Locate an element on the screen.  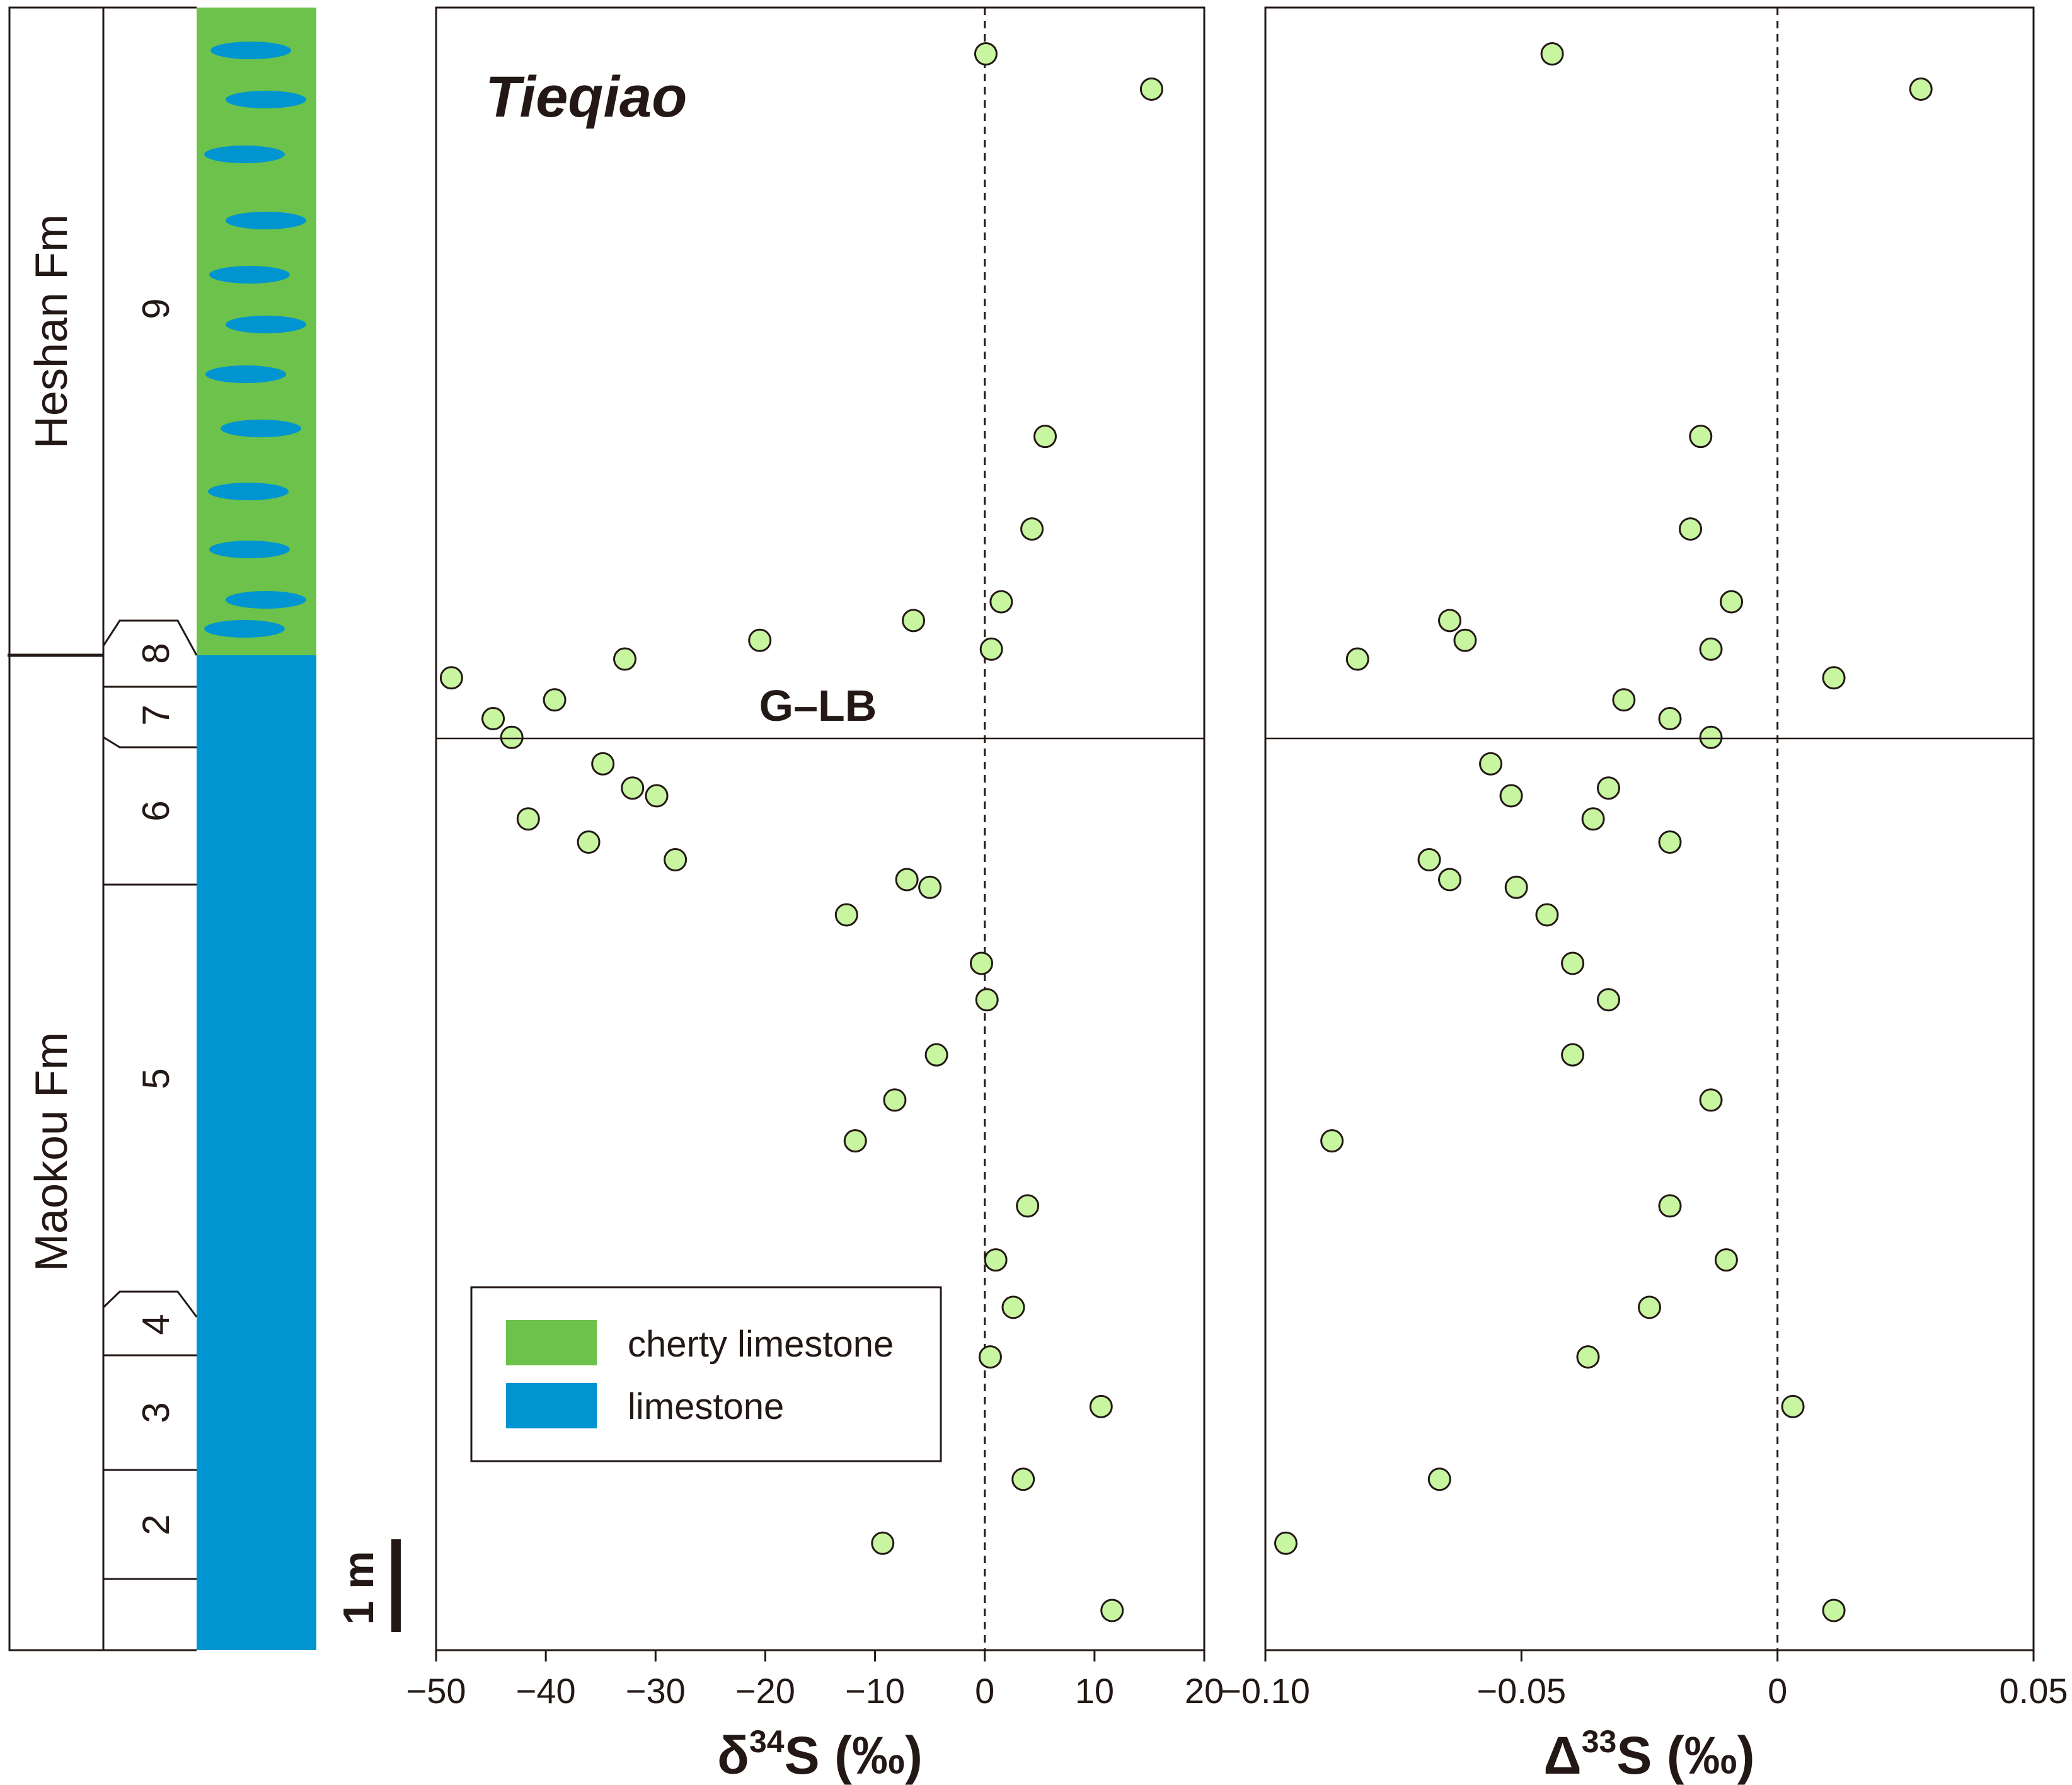
cap-delta33s-axis-ticks: −0.10 −0.05 0 0.05 is located at coordinates (1644, 1681).